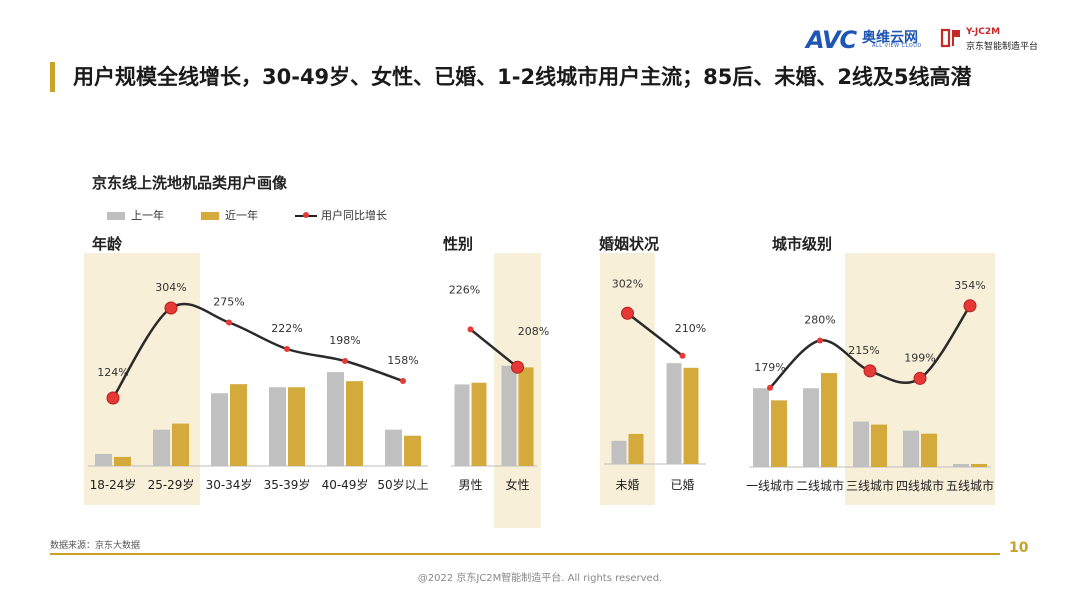 The image size is (1080, 608). What do you see at coordinates (525, 554) in the screenshot?
I see `footer-divider` at bounding box center [525, 554].